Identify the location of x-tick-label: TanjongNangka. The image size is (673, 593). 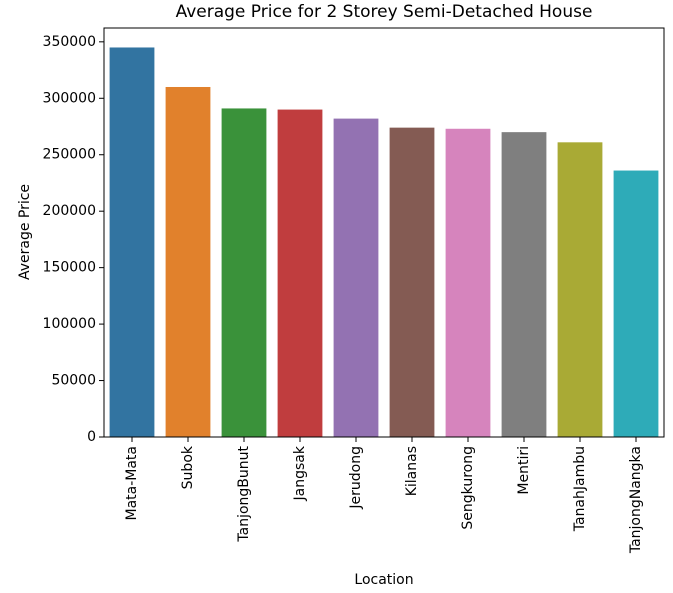
(636, 500).